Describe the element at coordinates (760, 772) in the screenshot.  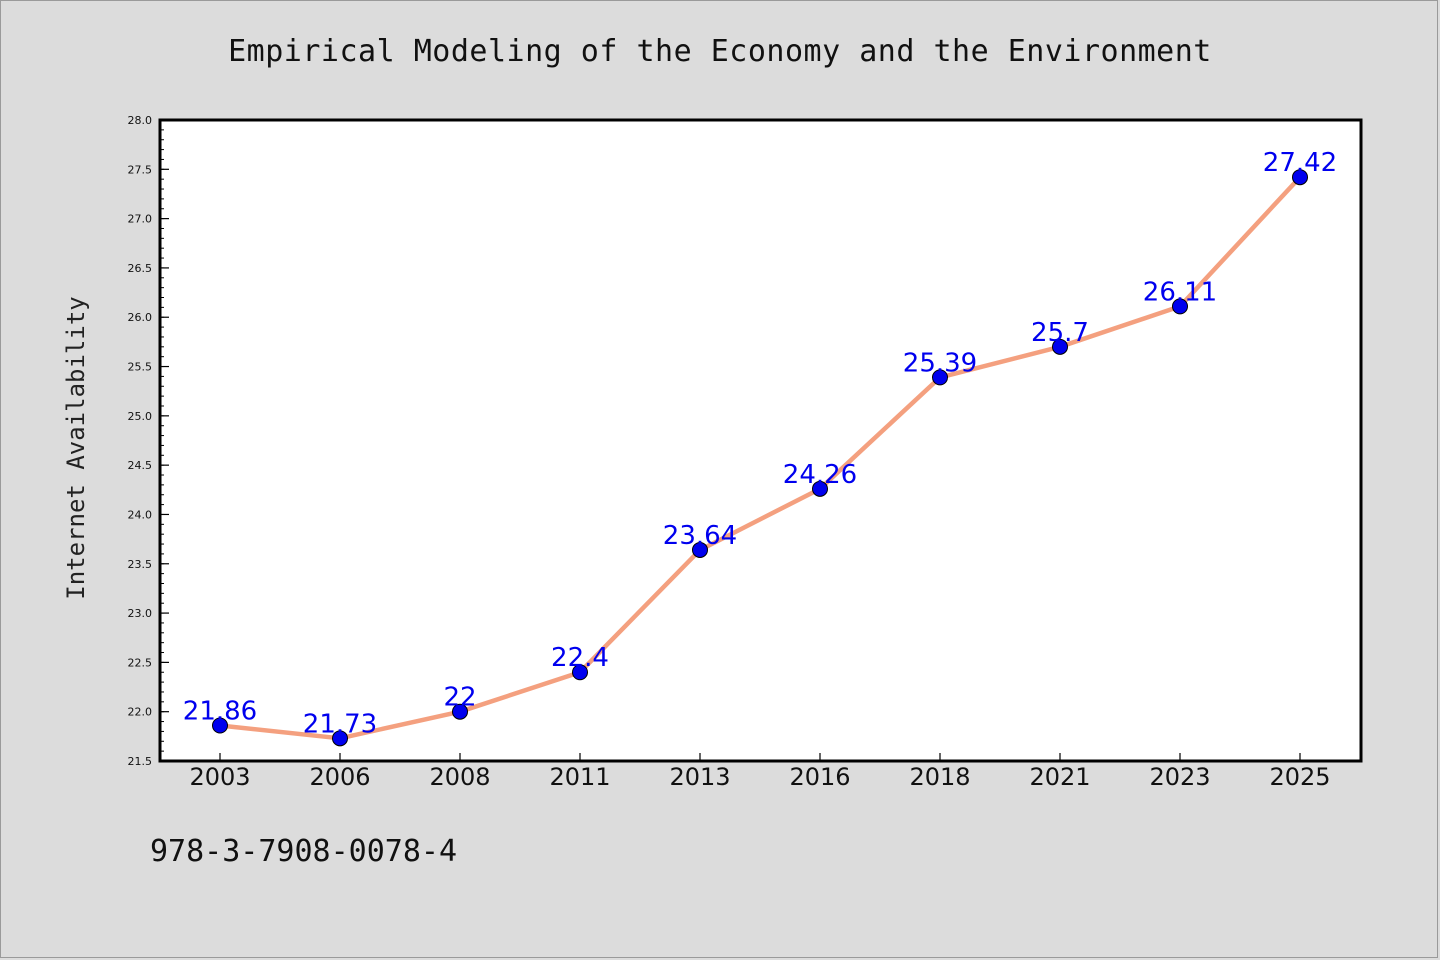
I see `x-axis-ticks: 2003 2006 2008 2011 2013 2016 2018 2021 2023 2025` at that location.